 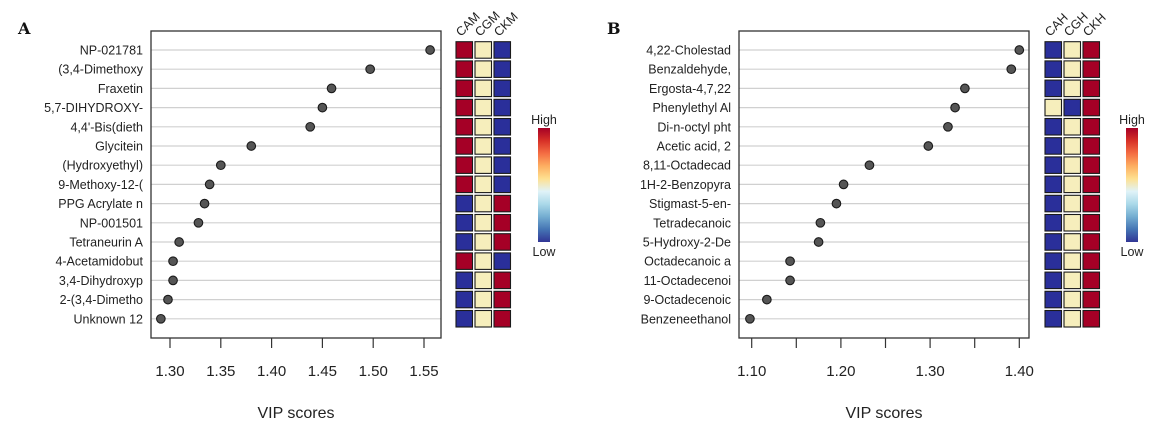 I want to click on row-label: Di-n-octyl pht, so click(x=694, y=127).